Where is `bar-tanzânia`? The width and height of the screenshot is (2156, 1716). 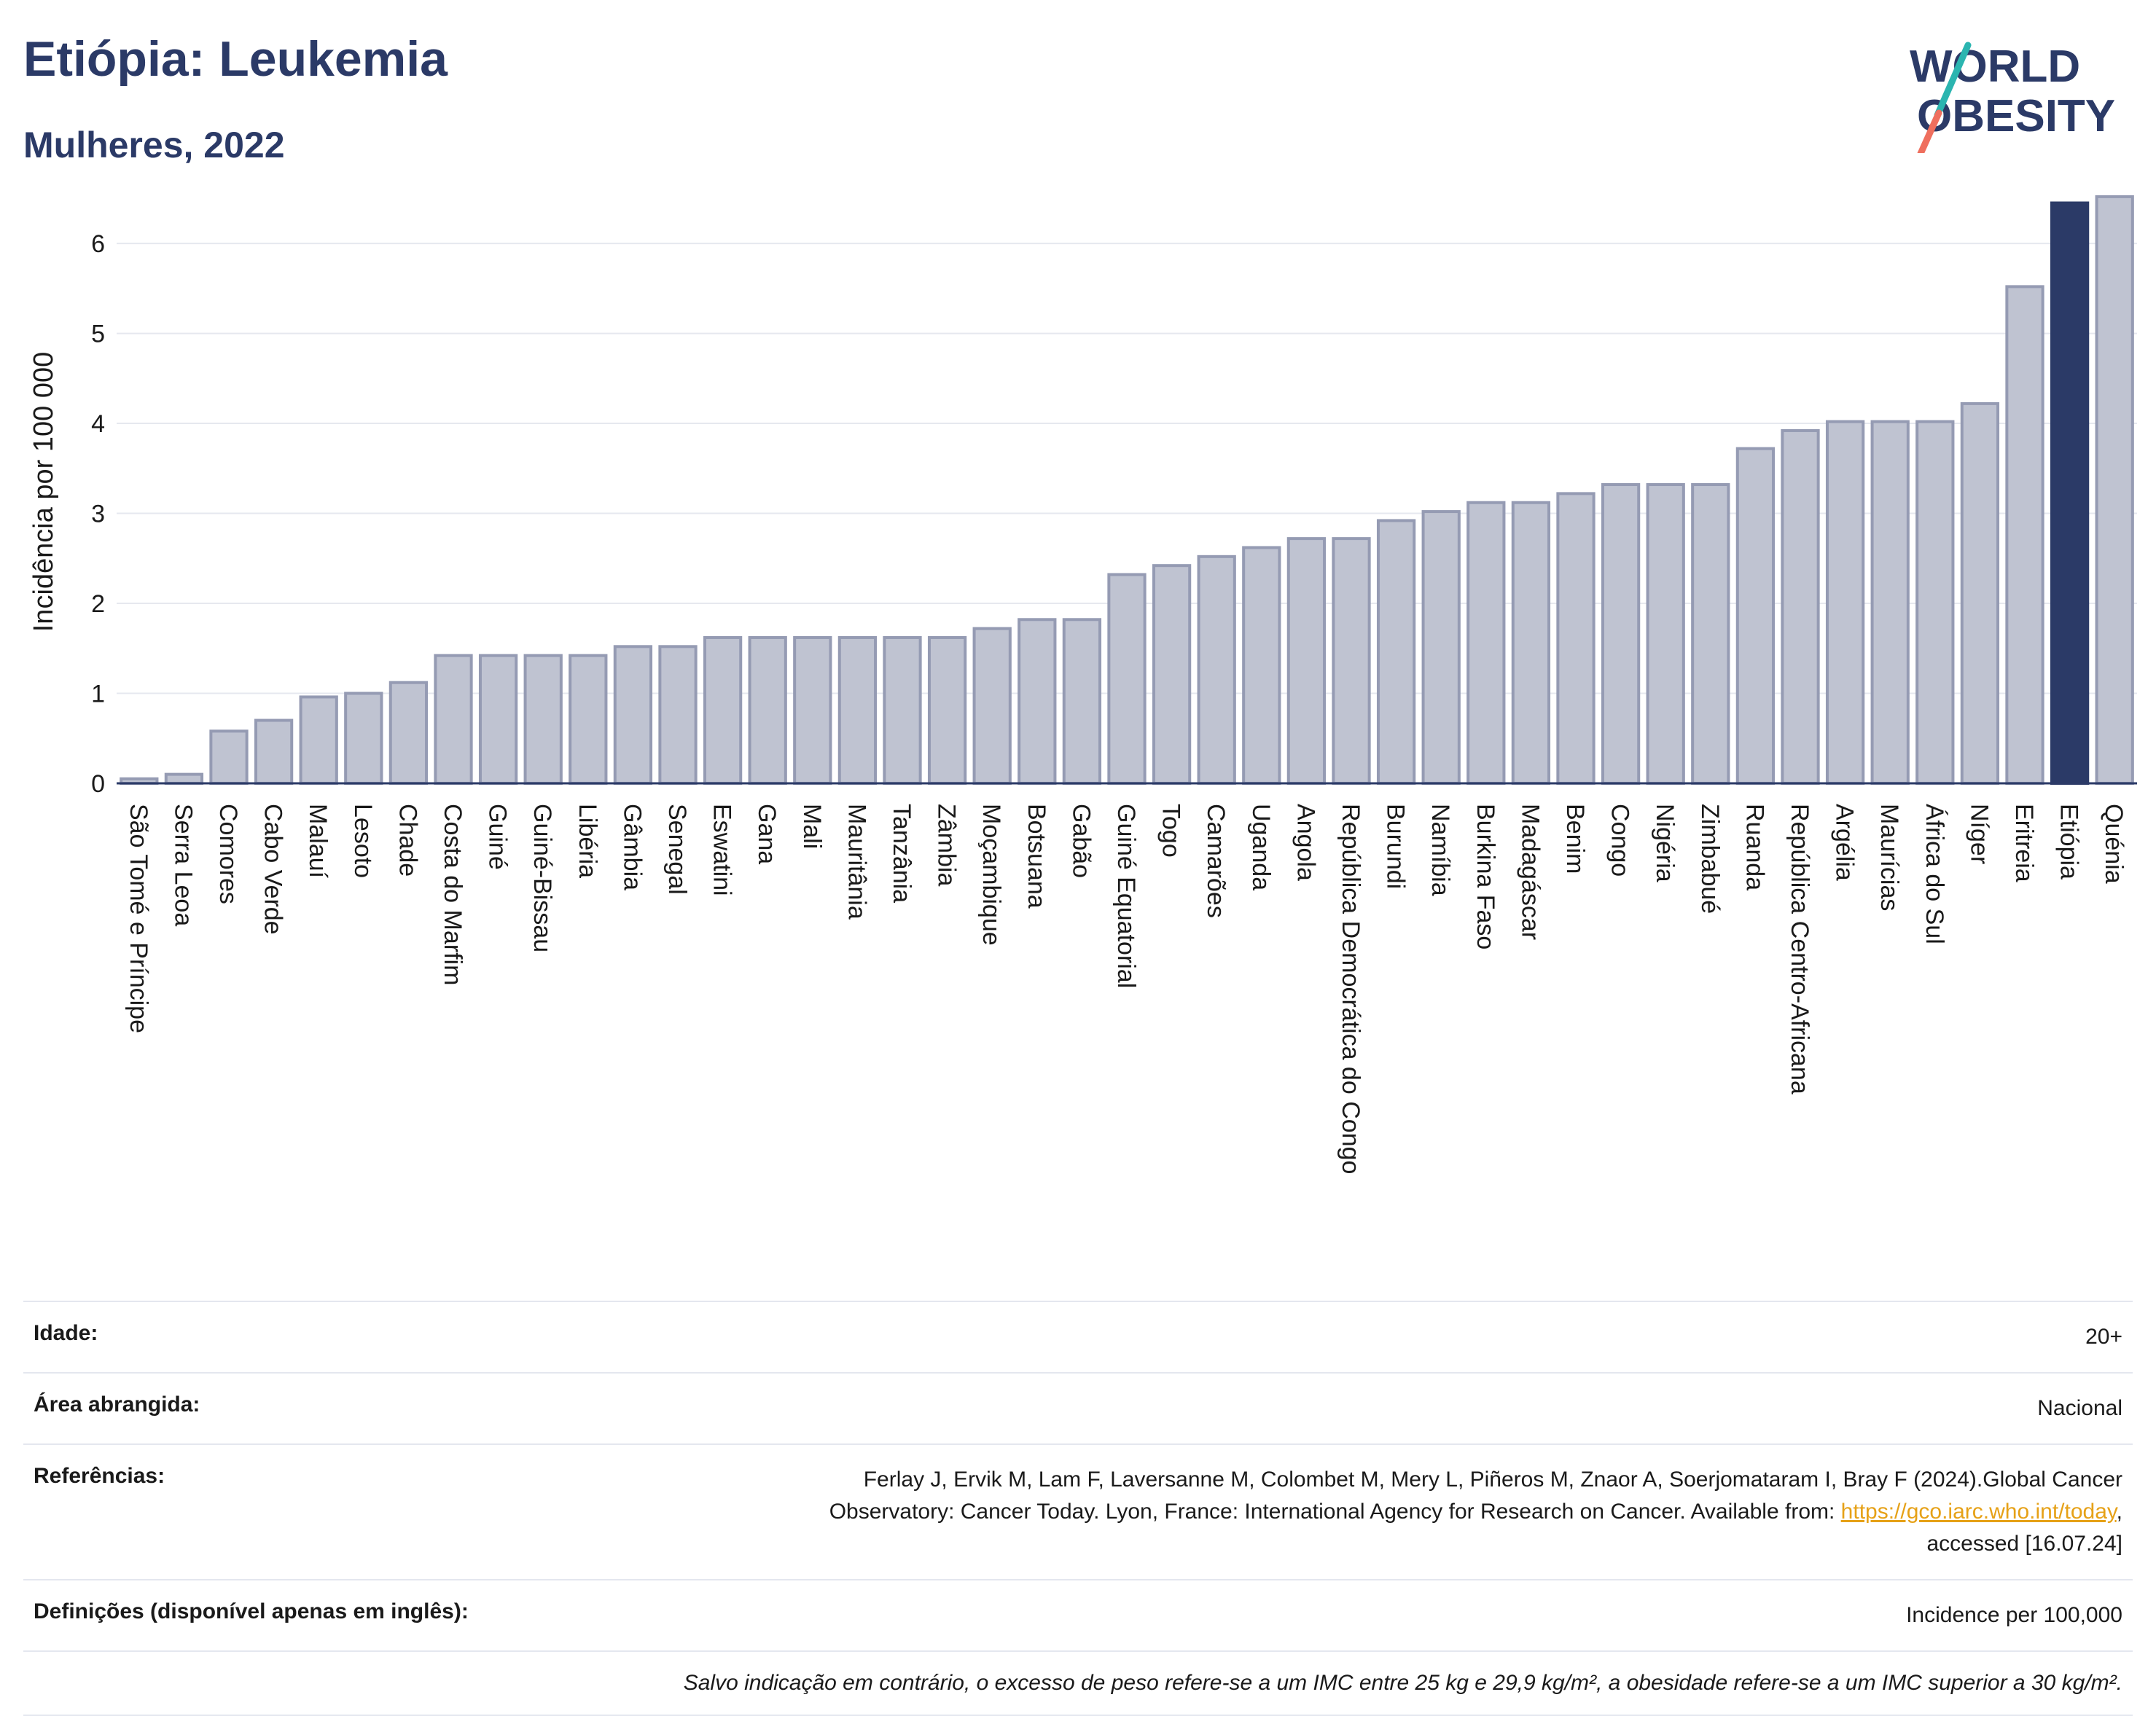
bar-tanzânia is located at coordinates (903, 710).